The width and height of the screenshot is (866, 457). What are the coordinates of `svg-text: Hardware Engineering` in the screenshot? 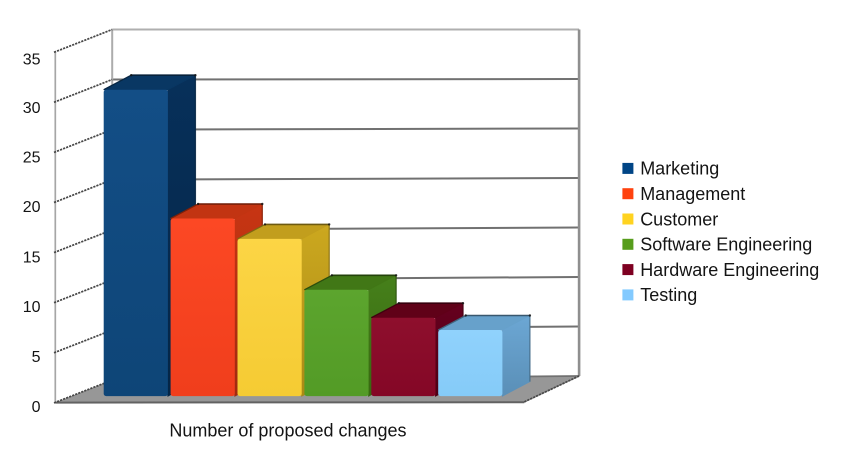 It's located at (729, 270).